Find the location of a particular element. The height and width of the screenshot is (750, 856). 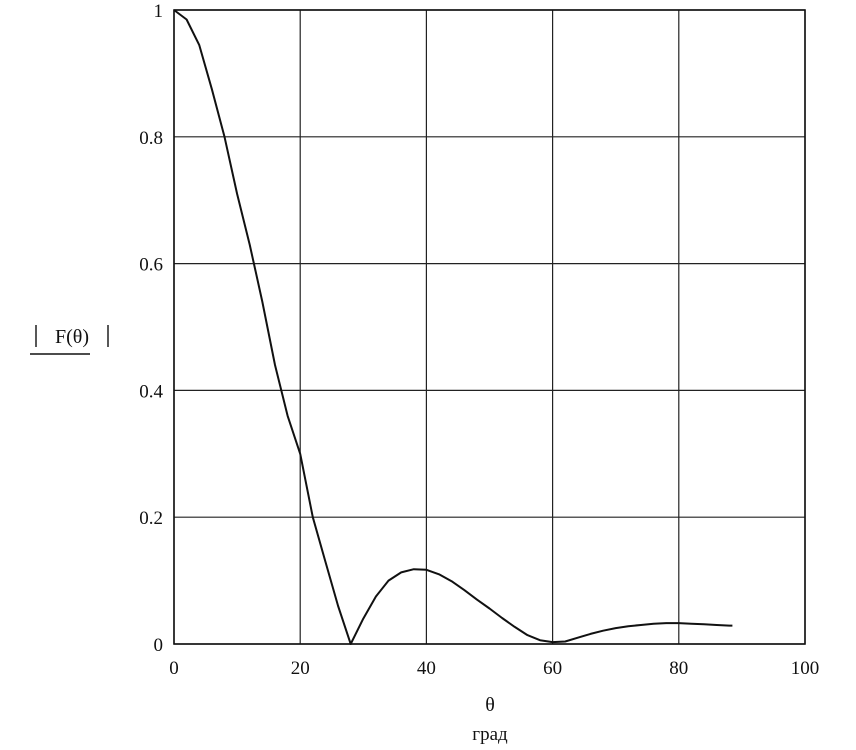

x-tick-label: 0 is located at coordinates (174, 668).